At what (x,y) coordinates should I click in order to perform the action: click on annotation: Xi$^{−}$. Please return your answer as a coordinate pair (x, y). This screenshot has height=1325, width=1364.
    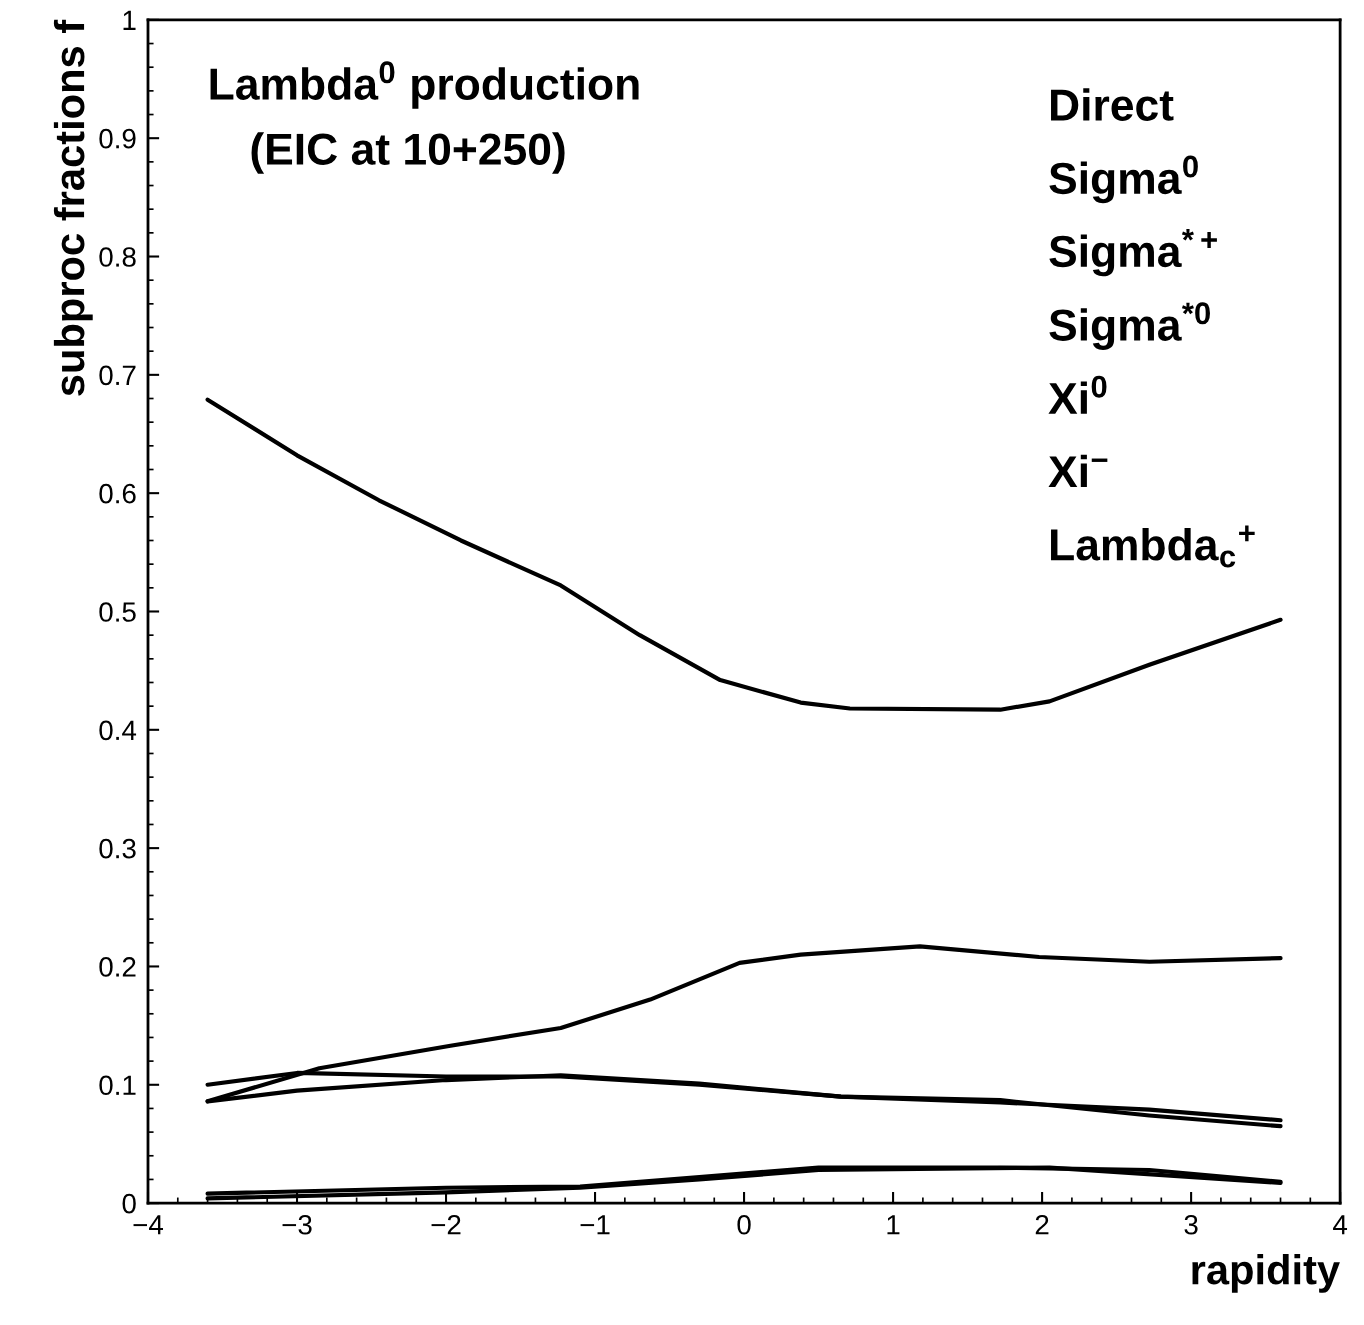
    Looking at the image, I should click on (1078, 471).